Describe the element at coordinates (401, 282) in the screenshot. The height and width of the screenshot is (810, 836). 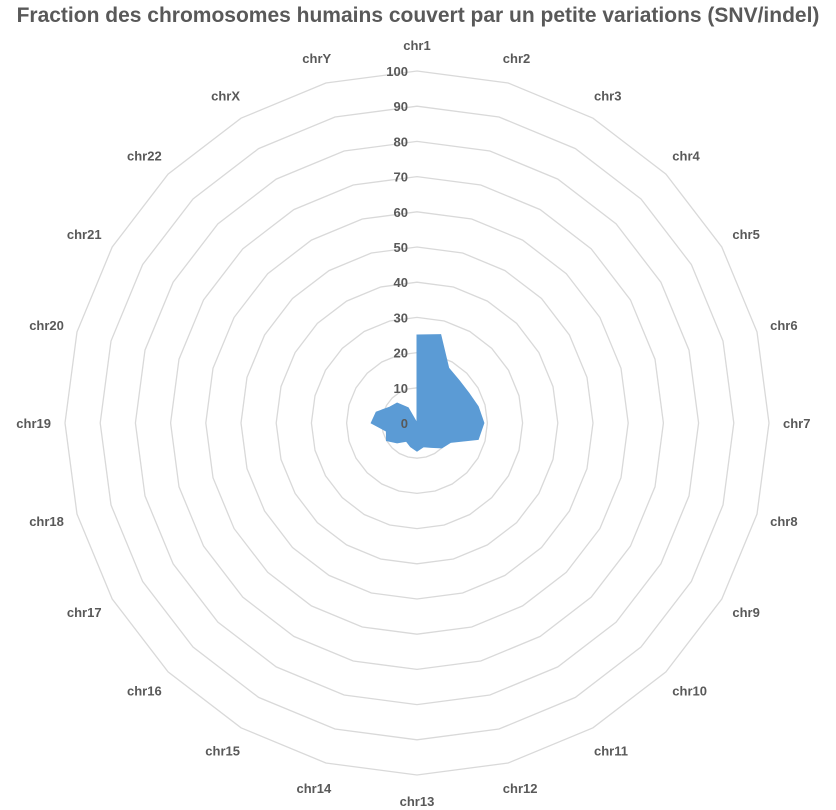
I see `tick-label-40: 40` at that location.